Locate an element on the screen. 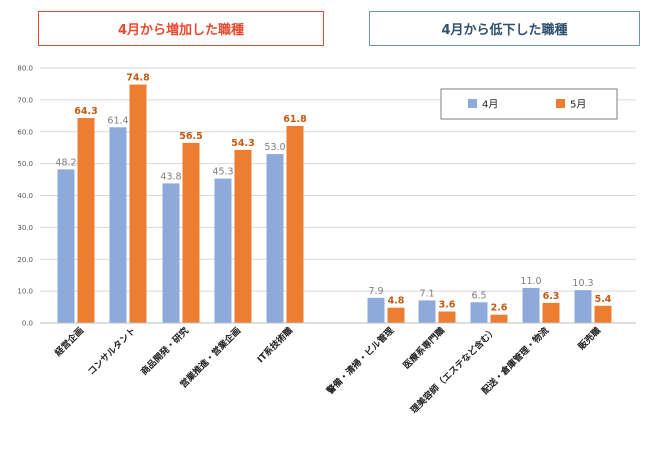 This screenshot has width=650, height=450. data-label-april: 7.1 is located at coordinates (426, 293).